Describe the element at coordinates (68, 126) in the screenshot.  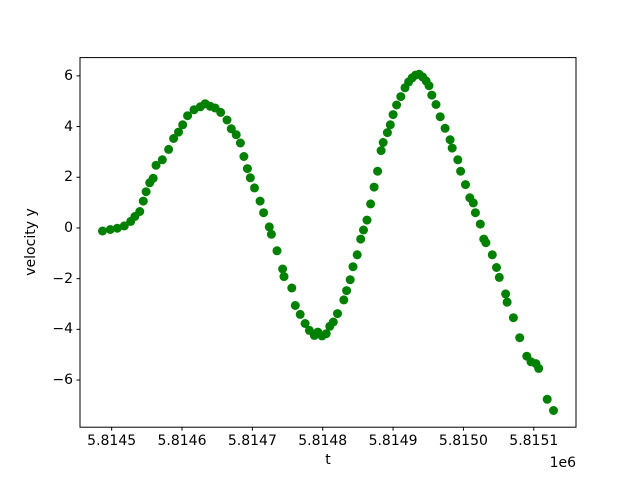
I see `y-tick-label: 4` at that location.